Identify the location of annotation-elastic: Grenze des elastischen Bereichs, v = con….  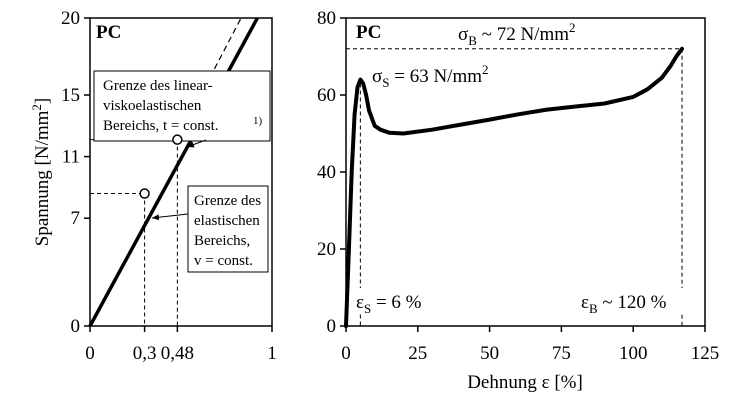
(229, 231).